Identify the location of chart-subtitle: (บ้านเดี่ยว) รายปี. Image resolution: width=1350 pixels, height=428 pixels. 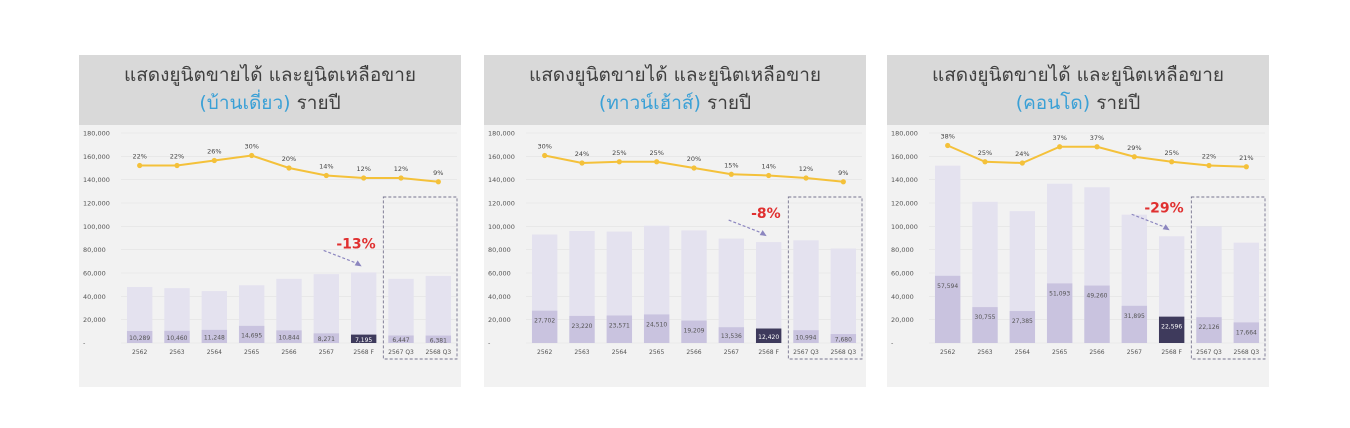
(270, 103).